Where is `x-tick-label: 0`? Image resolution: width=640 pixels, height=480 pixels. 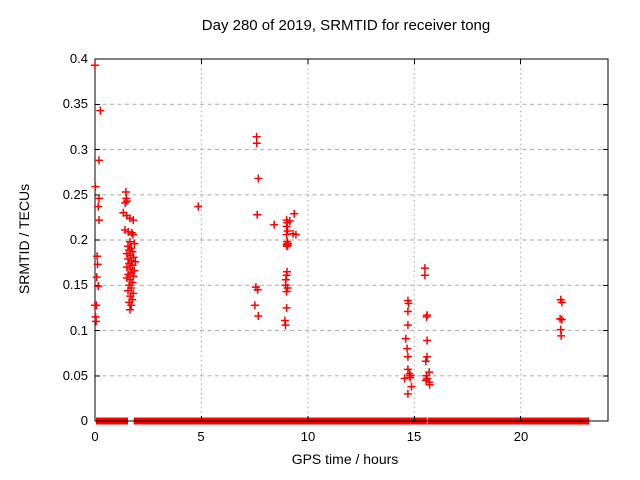
x-tick-label: 0 is located at coordinates (95, 436).